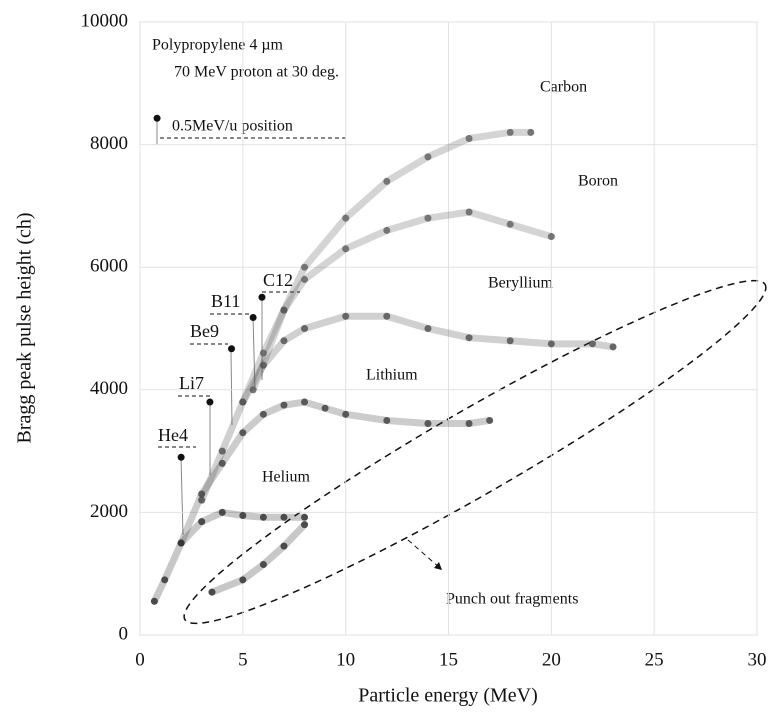 The width and height of the screenshot is (778, 722). Describe the element at coordinates (105, 20) in the screenshot. I see `y-tick-label: 10000` at that location.